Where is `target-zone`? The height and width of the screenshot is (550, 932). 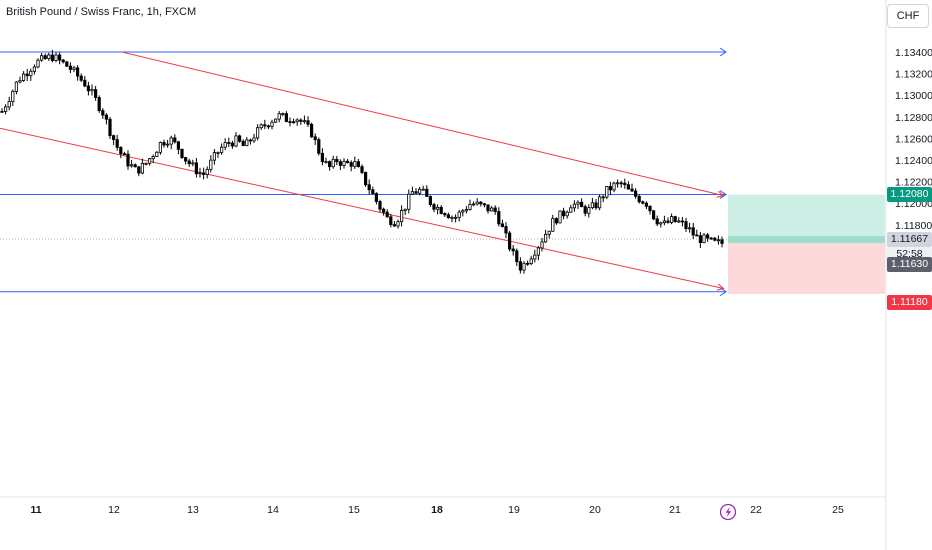
target-zone is located at coordinates (806, 219).